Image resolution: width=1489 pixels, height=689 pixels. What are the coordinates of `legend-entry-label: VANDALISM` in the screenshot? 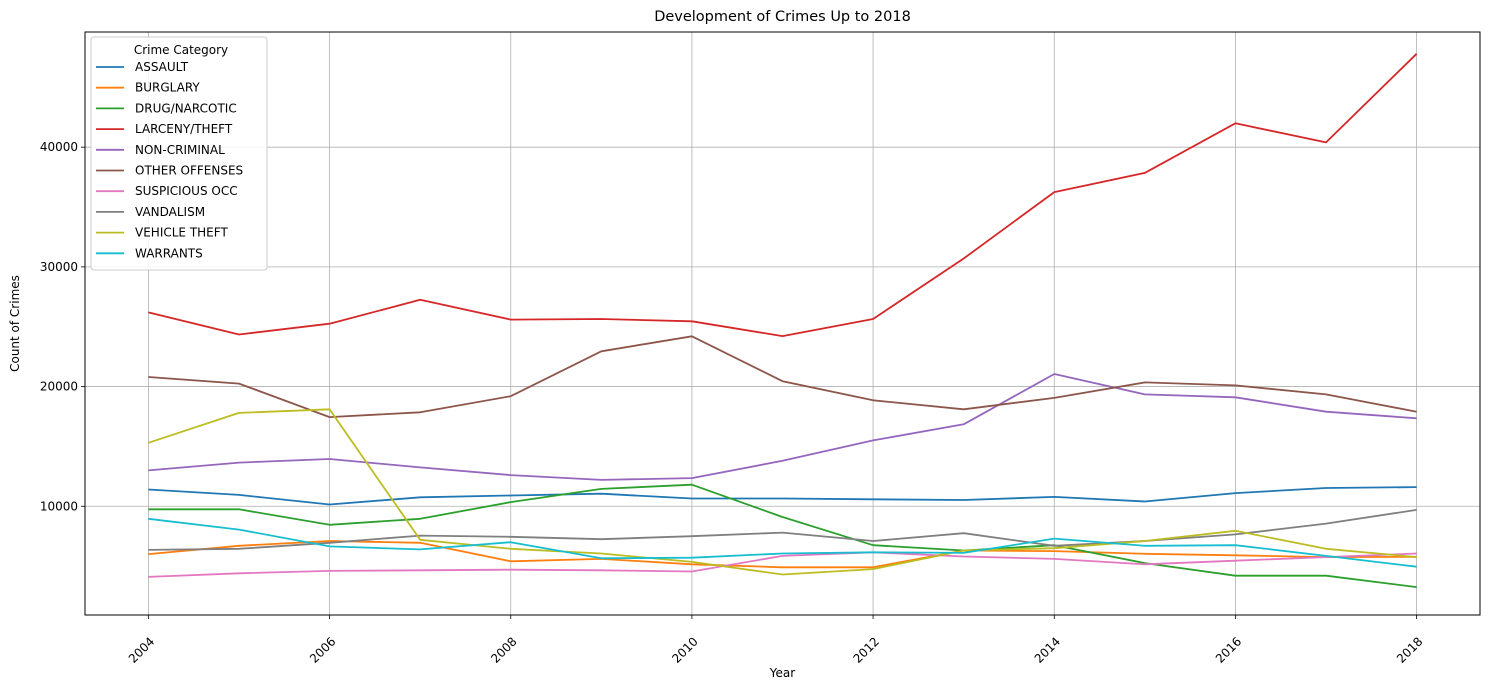 It's located at (170, 212).